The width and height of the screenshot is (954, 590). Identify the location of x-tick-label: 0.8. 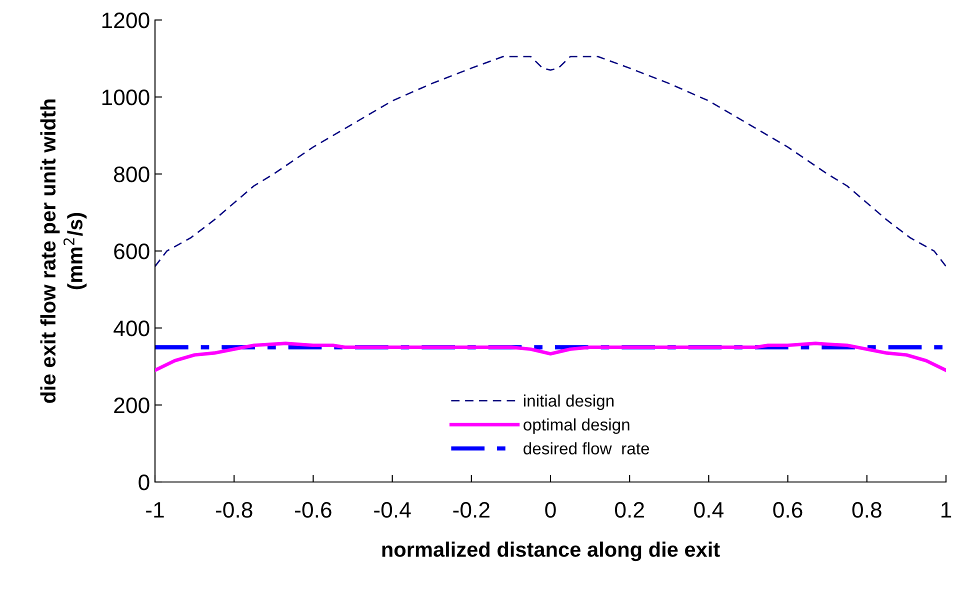
(867, 510).